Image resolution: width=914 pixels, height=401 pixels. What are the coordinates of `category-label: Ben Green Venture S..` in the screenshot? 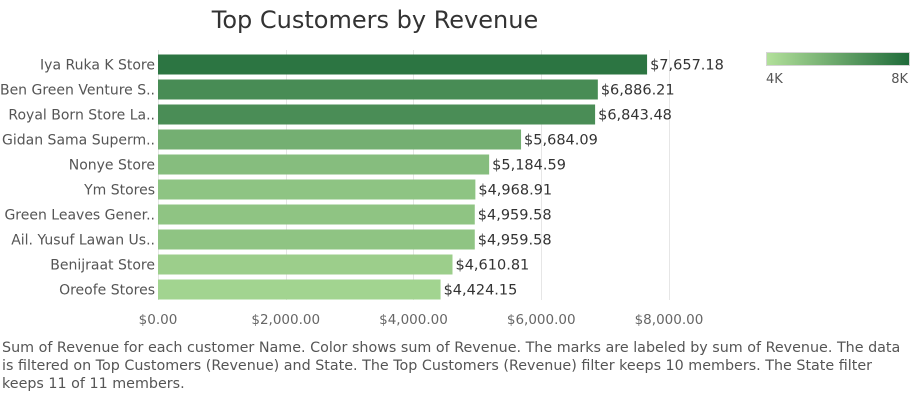 It's located at (77, 91).